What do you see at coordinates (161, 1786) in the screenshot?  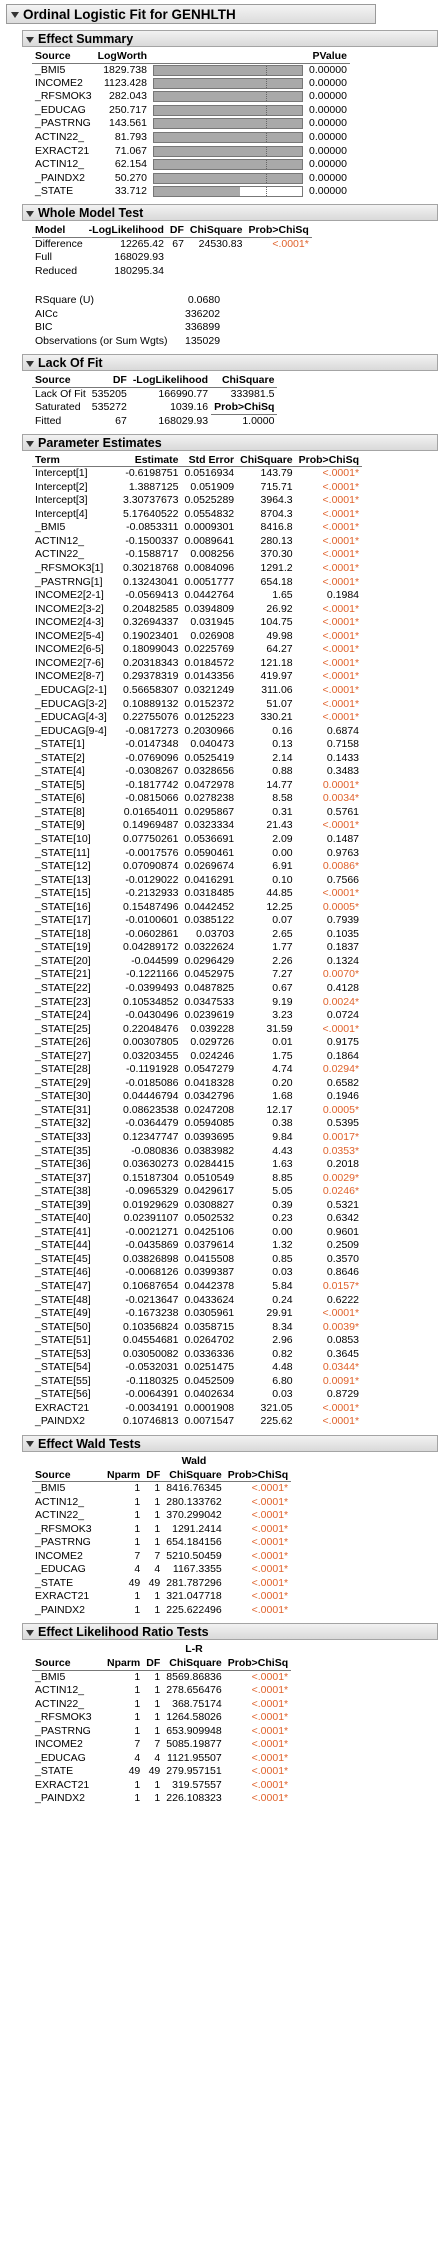 I see `table-row: EXRACT21 1 1 319.57557 <.0001` at bounding box center [161, 1786].